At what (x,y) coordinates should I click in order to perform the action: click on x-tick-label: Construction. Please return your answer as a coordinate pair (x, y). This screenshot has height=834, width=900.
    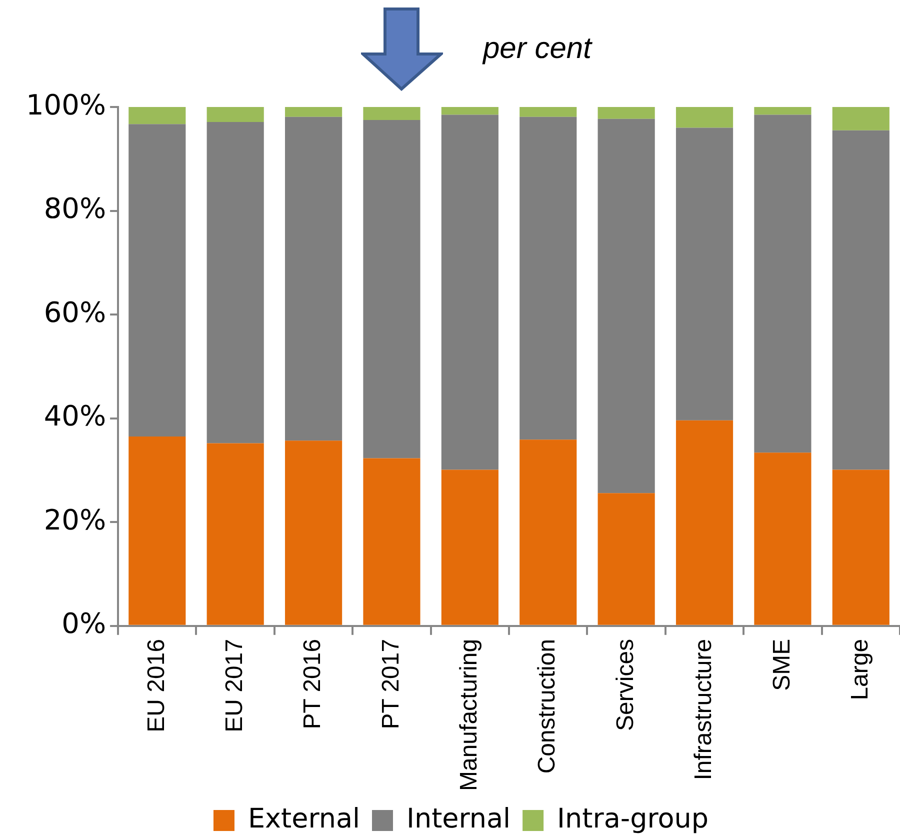
    Looking at the image, I should click on (547, 706).